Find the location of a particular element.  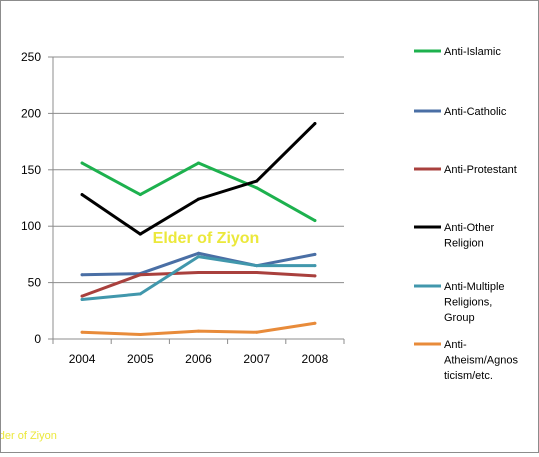

x-tick-label: 2004 is located at coordinates (82, 359).